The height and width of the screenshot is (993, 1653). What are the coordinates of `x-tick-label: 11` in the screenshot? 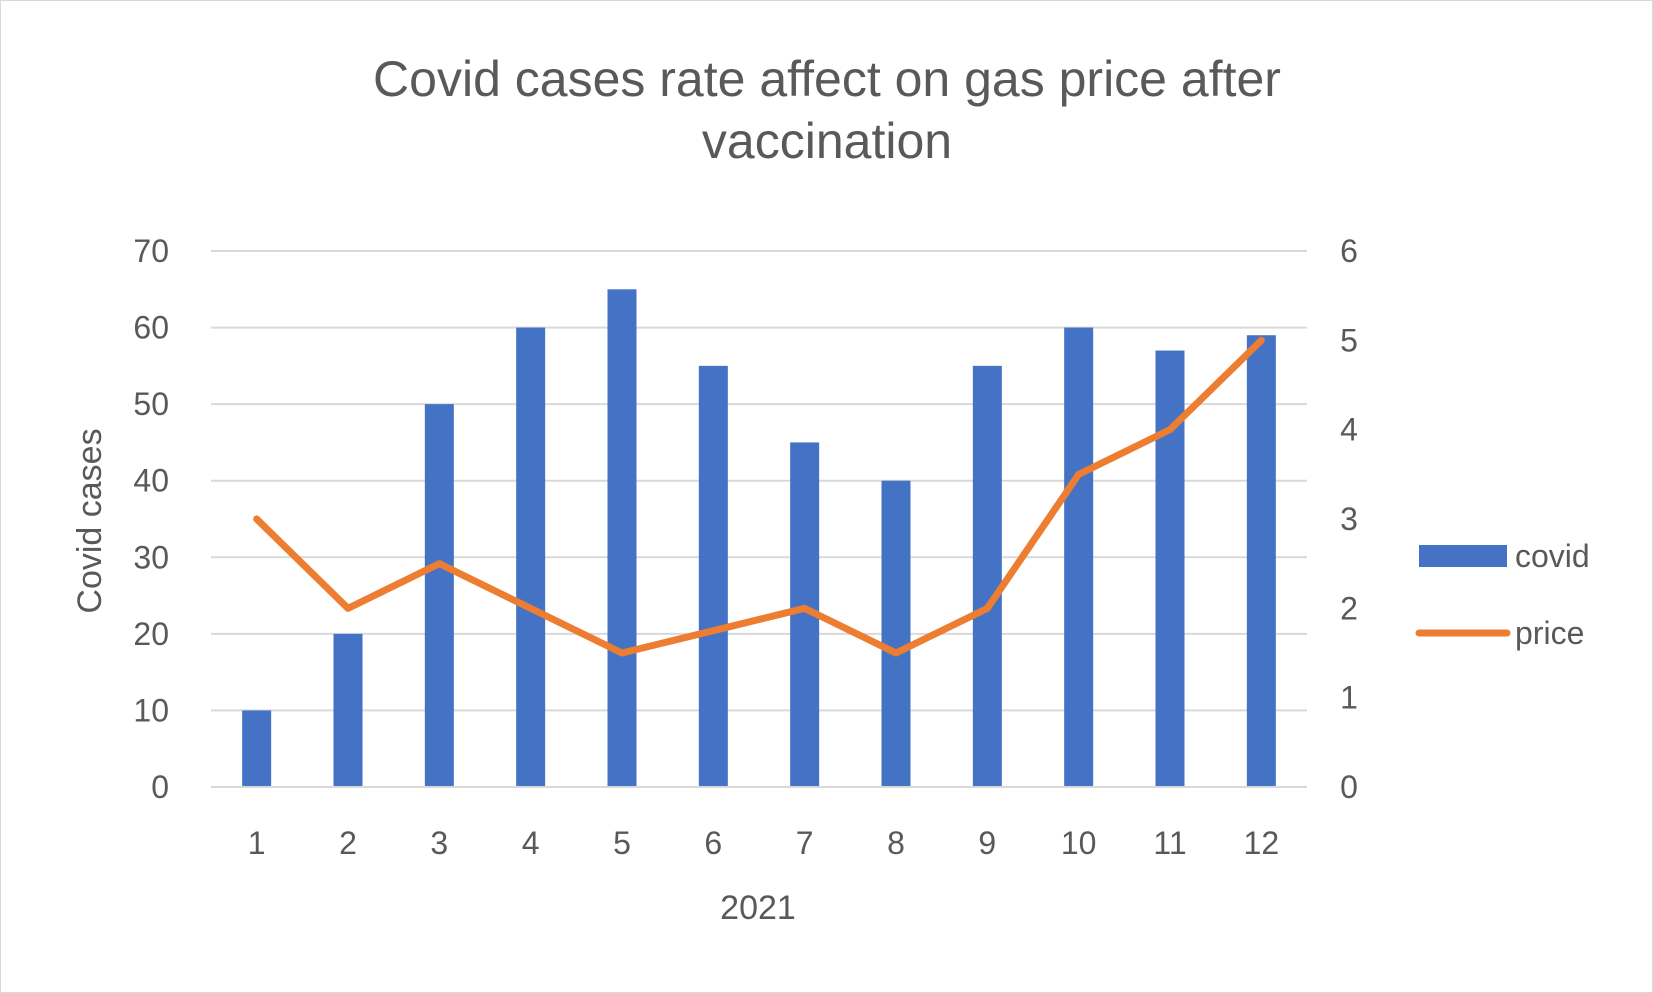 It's located at (1169, 843).